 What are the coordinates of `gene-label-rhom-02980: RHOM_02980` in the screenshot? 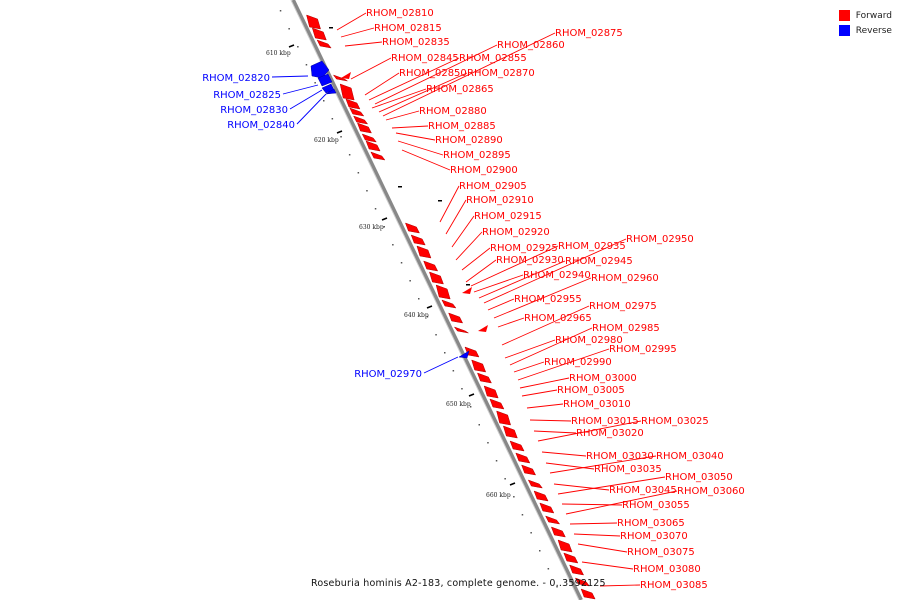 It's located at (589, 340).